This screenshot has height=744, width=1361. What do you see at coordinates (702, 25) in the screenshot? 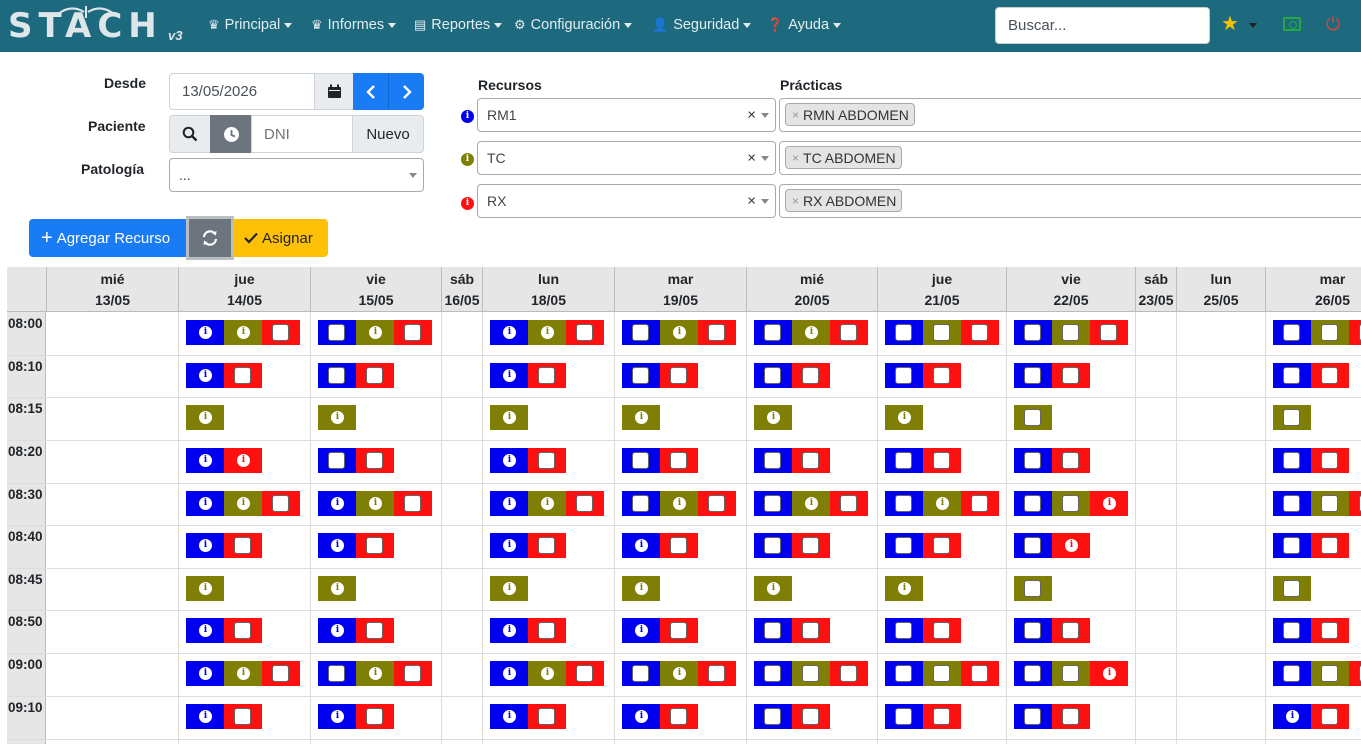
I see `menu-seguridad: 👤 Seguridad` at bounding box center [702, 25].